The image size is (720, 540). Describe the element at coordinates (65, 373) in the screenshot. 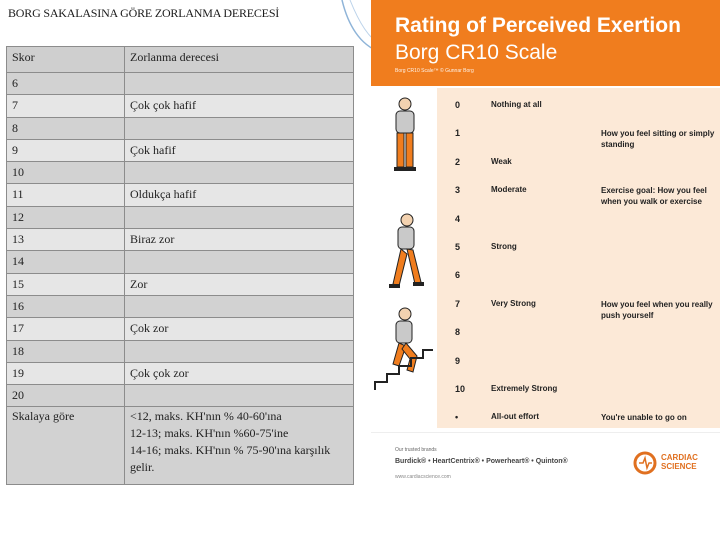

I see `score-cell: 19` at that location.